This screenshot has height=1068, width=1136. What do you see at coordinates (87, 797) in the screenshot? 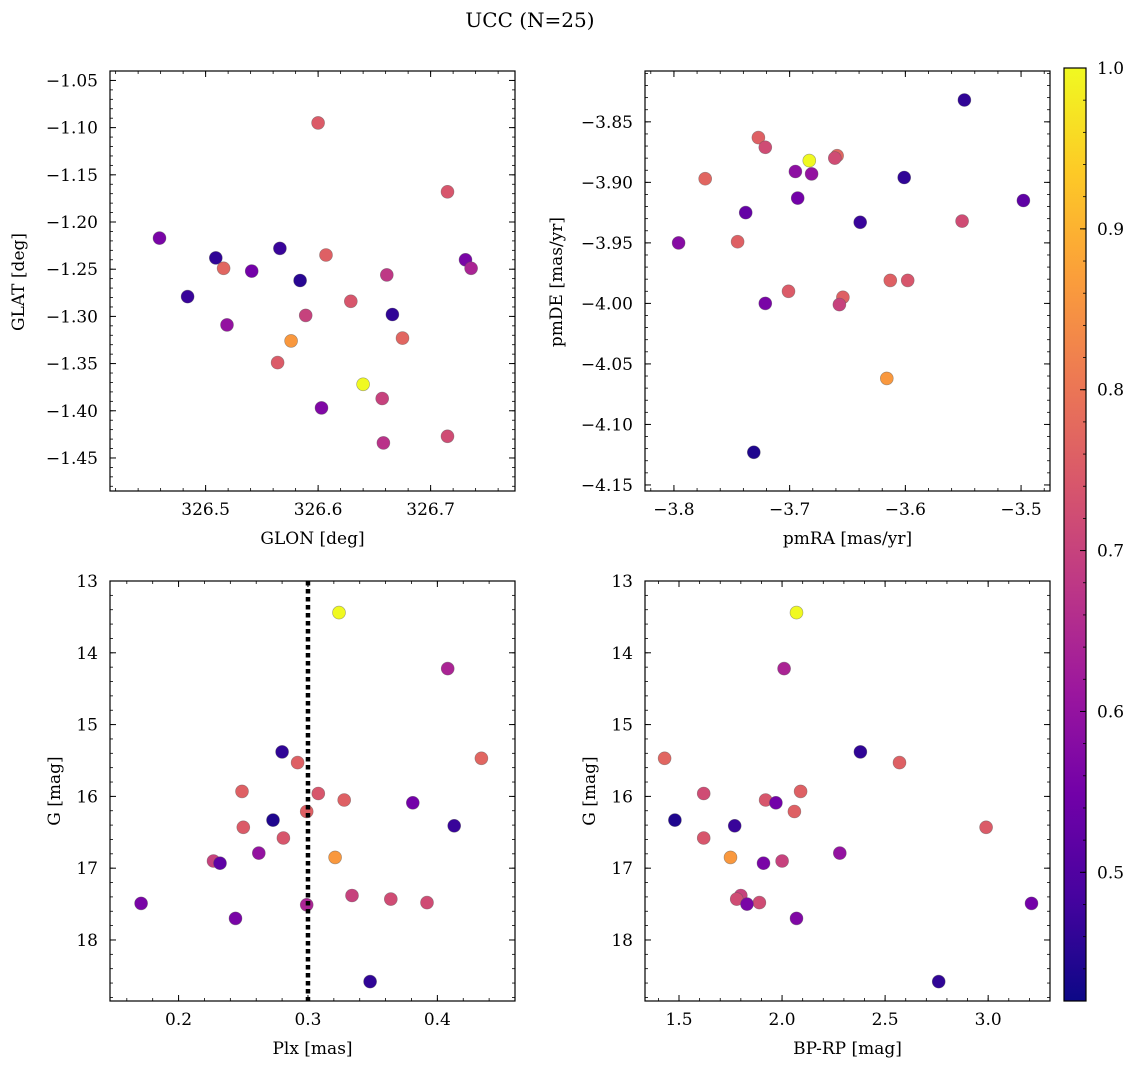
I see `ytick-label-plx-3: 16` at bounding box center [87, 797].